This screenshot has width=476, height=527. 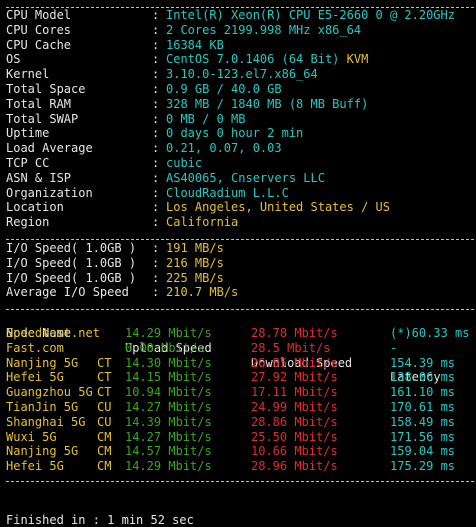 What do you see at coordinates (100, 520) in the screenshot?
I see `finished-time-line: Finished in : 1 min 52 sec` at bounding box center [100, 520].